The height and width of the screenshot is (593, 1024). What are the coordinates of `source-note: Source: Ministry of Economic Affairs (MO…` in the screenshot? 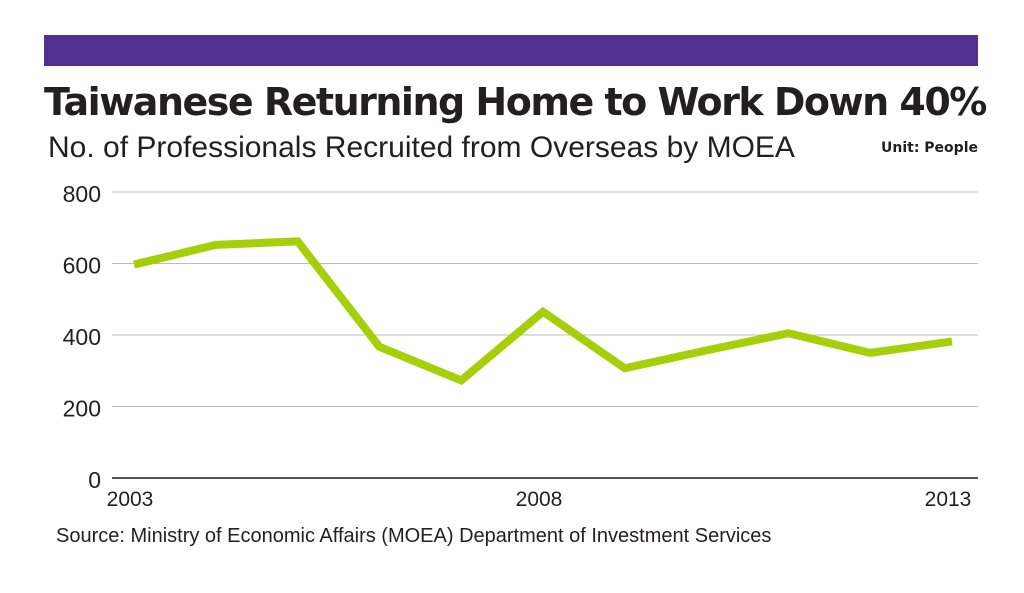 It's located at (414, 536).